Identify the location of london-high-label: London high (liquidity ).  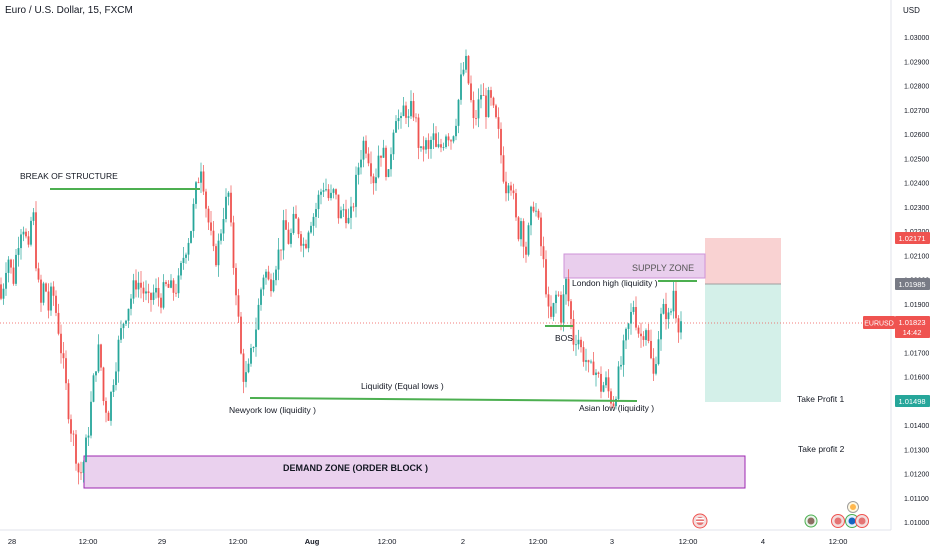
(615, 283).